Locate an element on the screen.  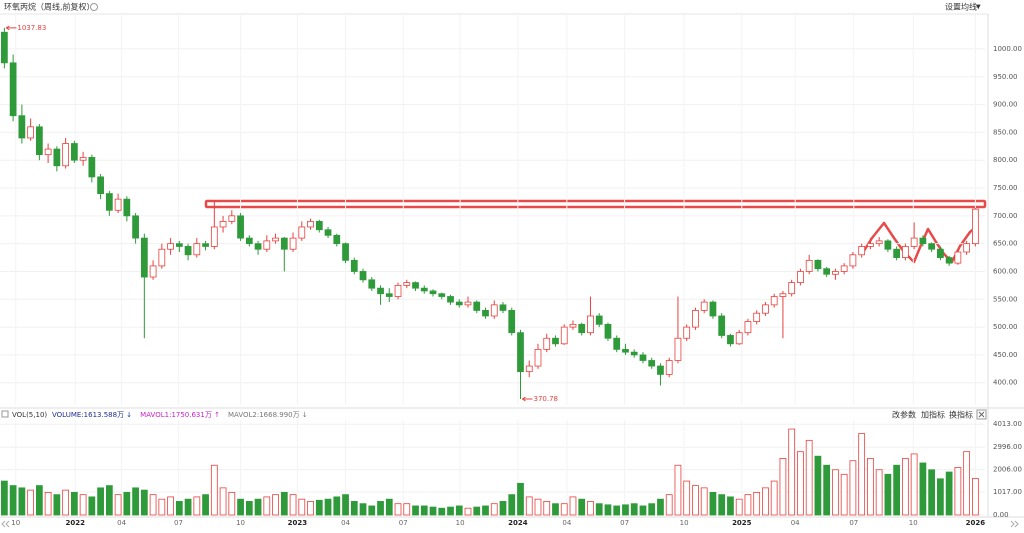
min-label: 370.78 is located at coordinates (545, 399).